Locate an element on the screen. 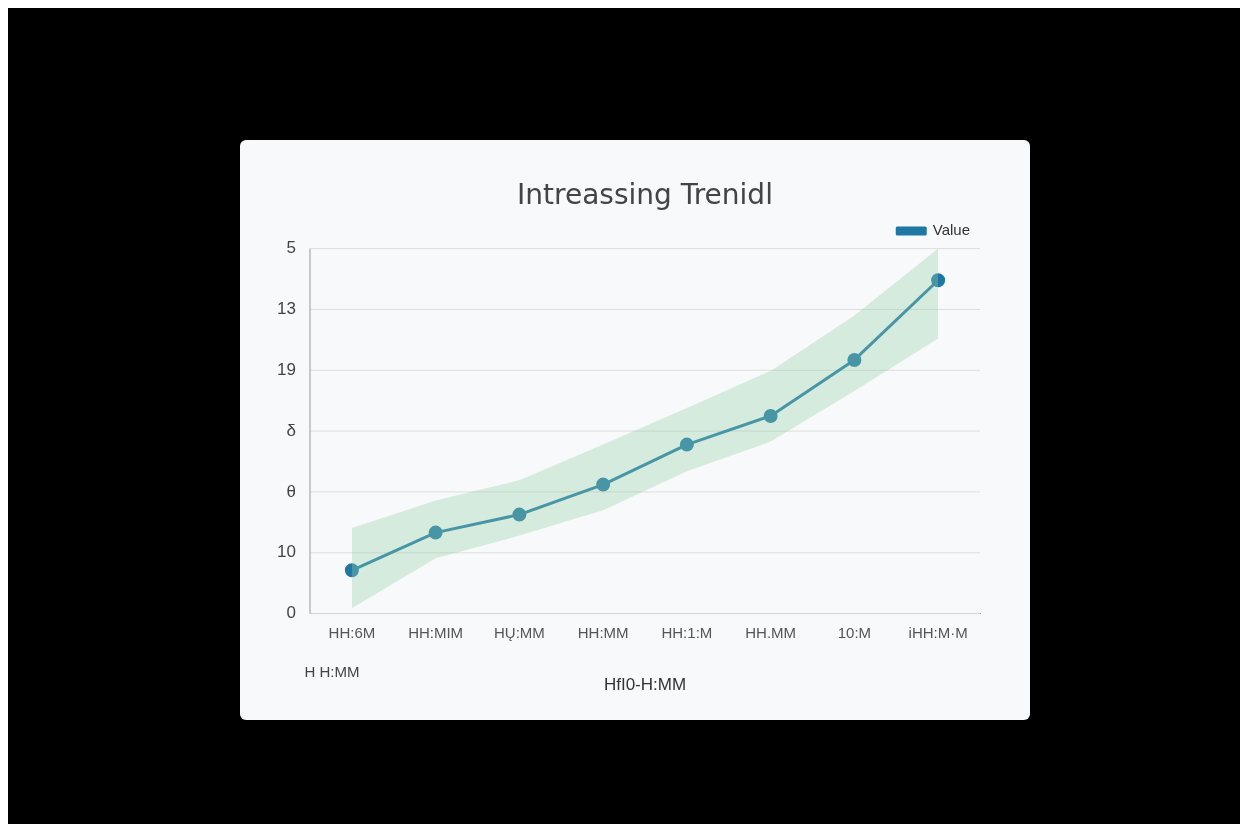  text: θ is located at coordinates (291, 491).